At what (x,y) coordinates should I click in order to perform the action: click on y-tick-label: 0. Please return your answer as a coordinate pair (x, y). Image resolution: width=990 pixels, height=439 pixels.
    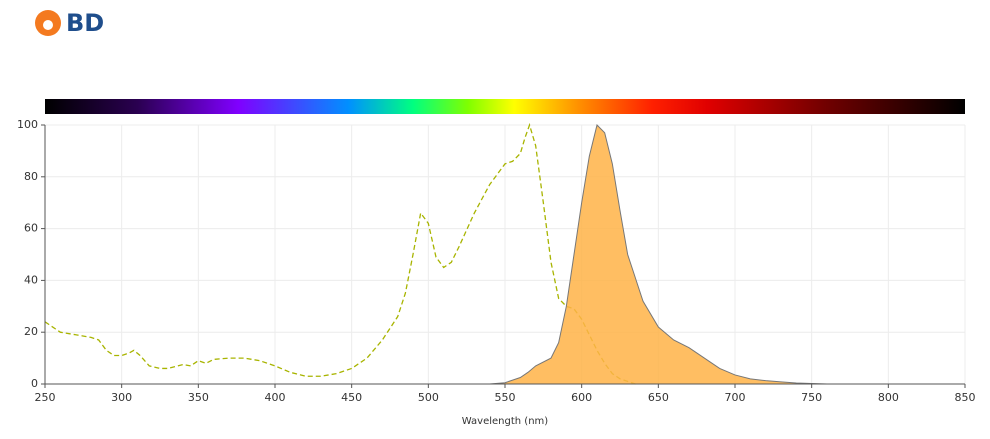
    Looking at the image, I should click on (34, 383).